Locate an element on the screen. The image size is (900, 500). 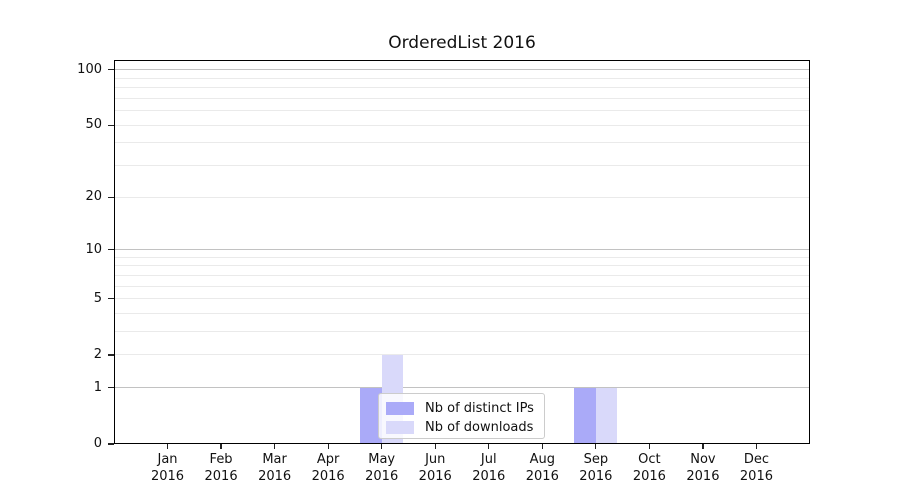
x-tick-label: Apr 2016 is located at coordinates (328, 468).